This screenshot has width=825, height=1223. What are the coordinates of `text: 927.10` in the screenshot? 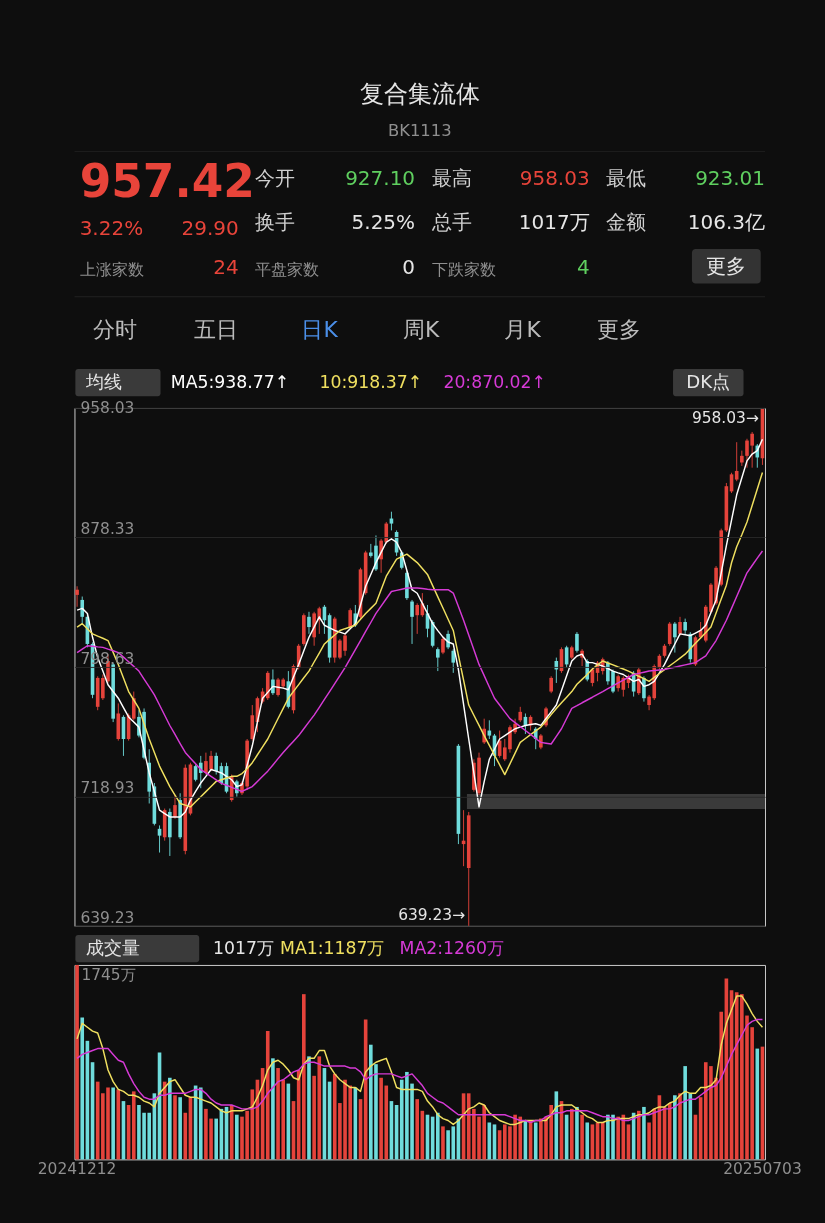 It's located at (380, 178).